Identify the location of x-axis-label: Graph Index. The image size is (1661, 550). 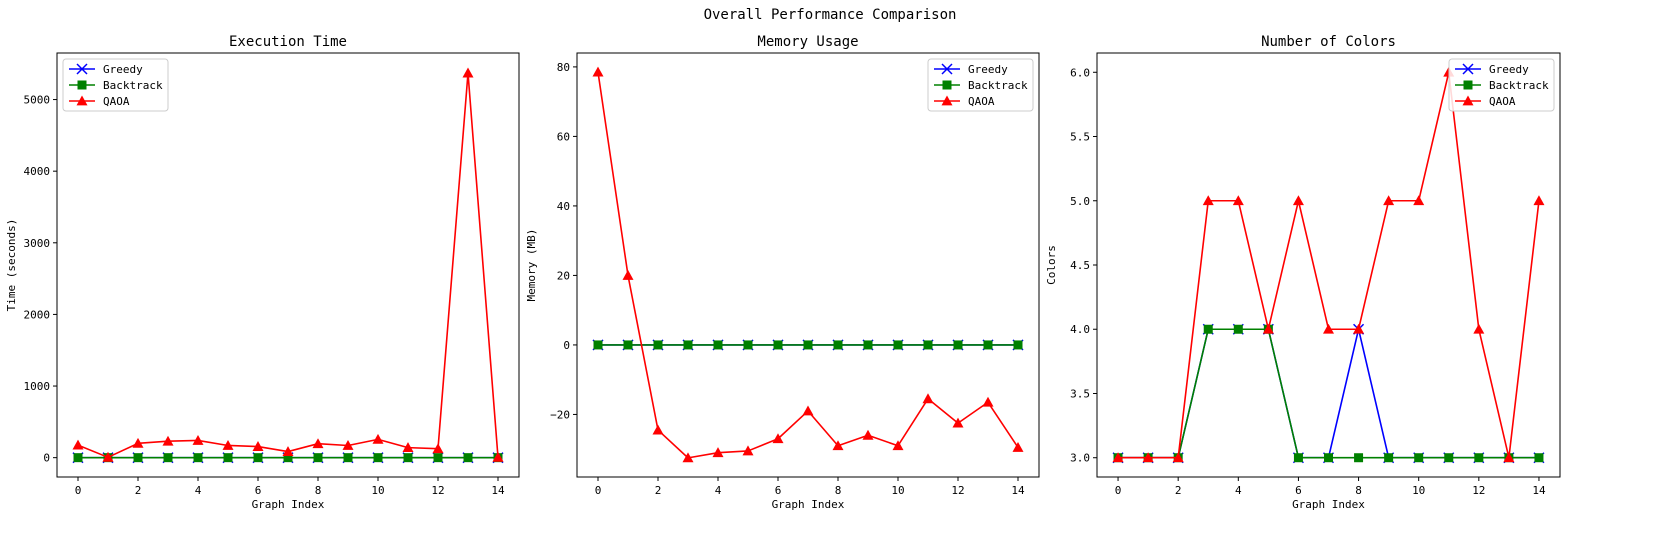
(808, 504).